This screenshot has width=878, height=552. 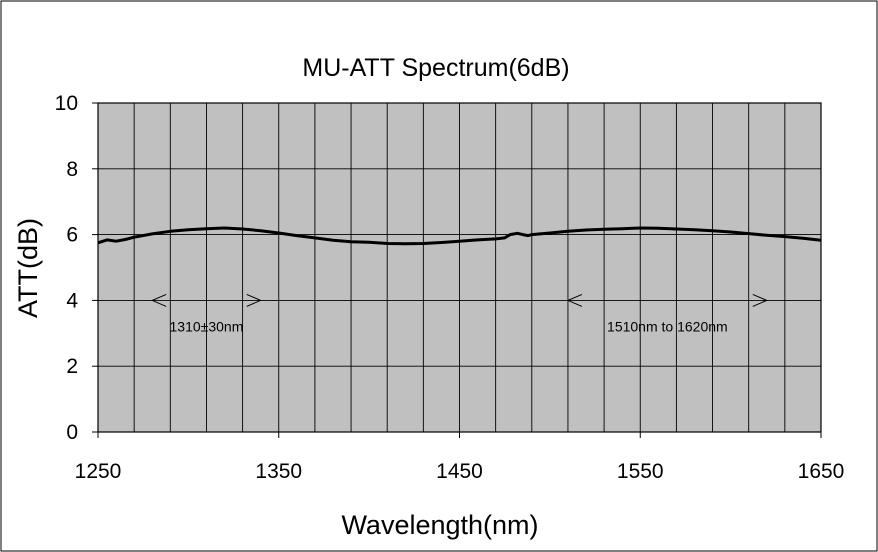 I want to click on series-layer, so click(x=459, y=236).